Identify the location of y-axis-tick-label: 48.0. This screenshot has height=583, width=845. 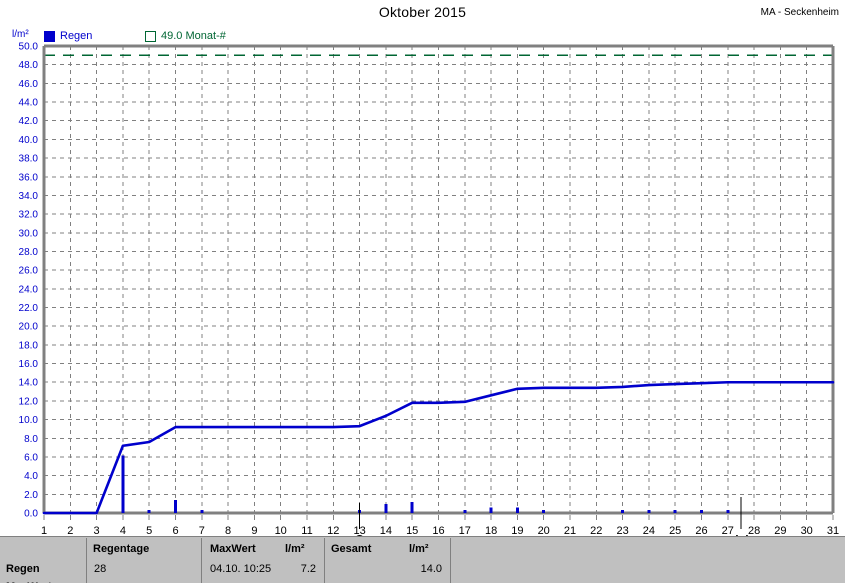
(29, 65).